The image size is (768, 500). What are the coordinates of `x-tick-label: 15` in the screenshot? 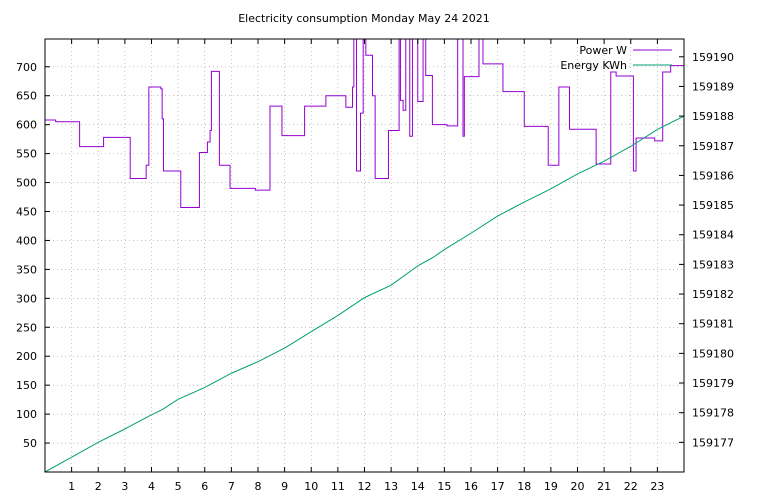 It's located at (444, 486).